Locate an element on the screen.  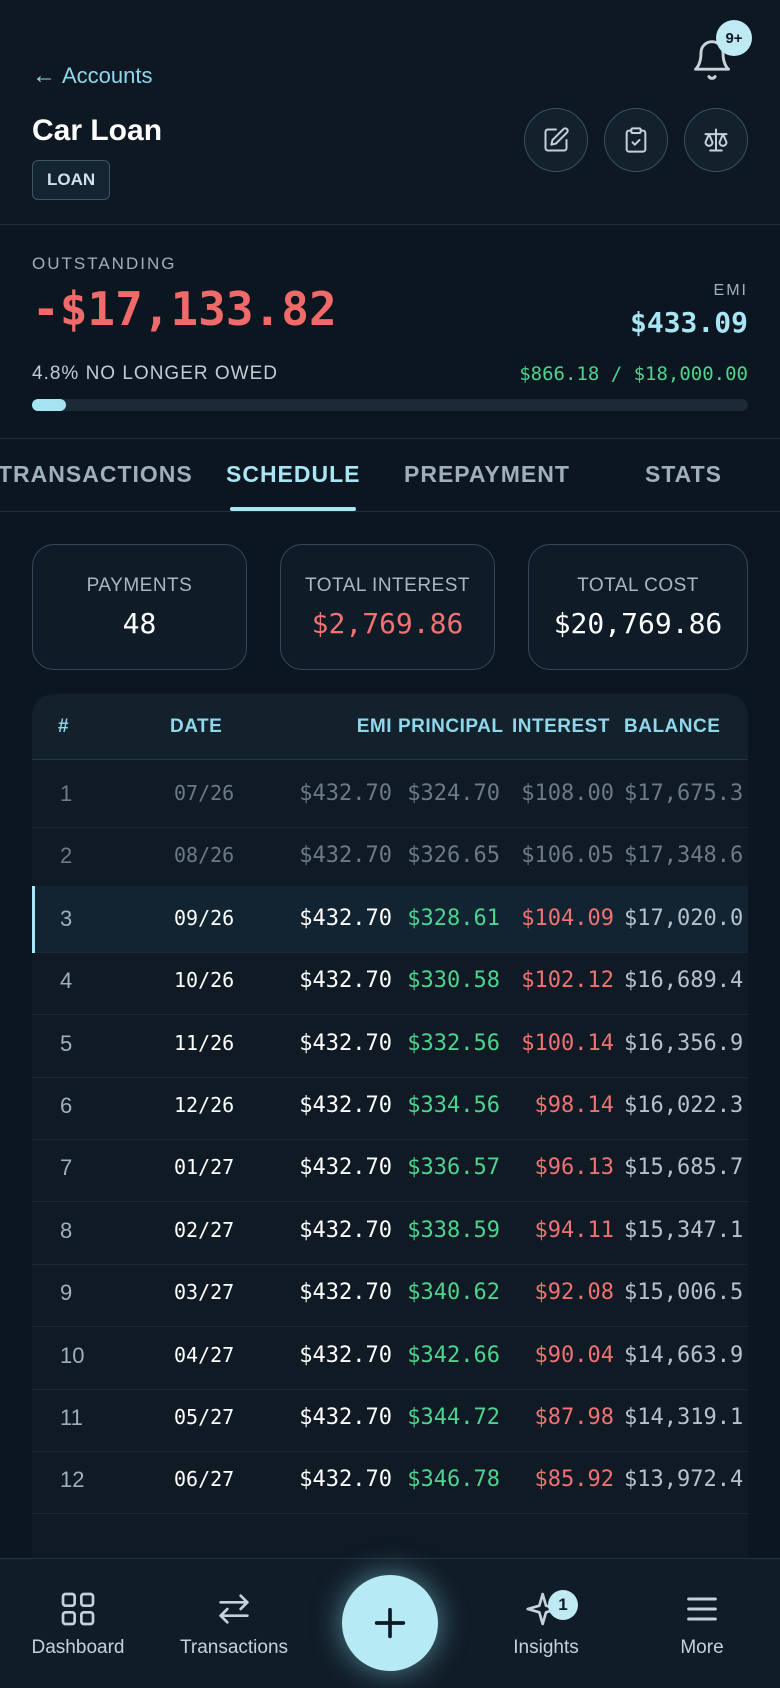
column-header-emi: EMI is located at coordinates (374, 726).